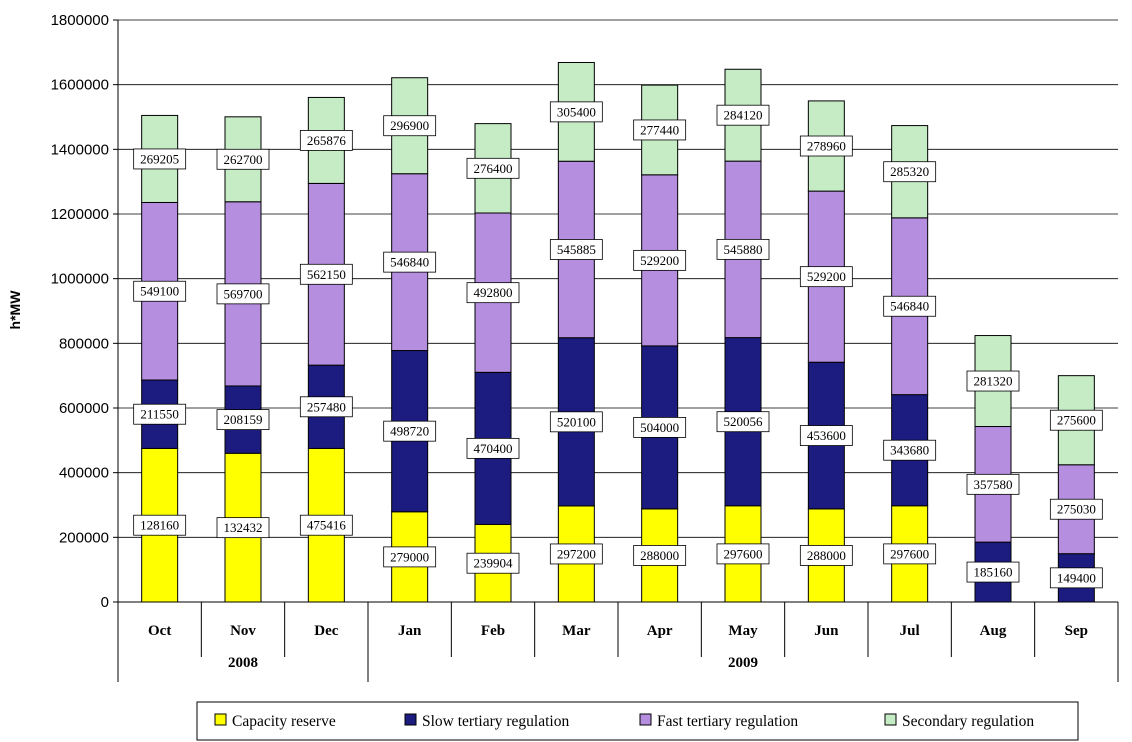 The height and width of the screenshot is (742, 1132). Describe the element at coordinates (910, 631) in the screenshot. I see `x-category-label: Jul` at that location.